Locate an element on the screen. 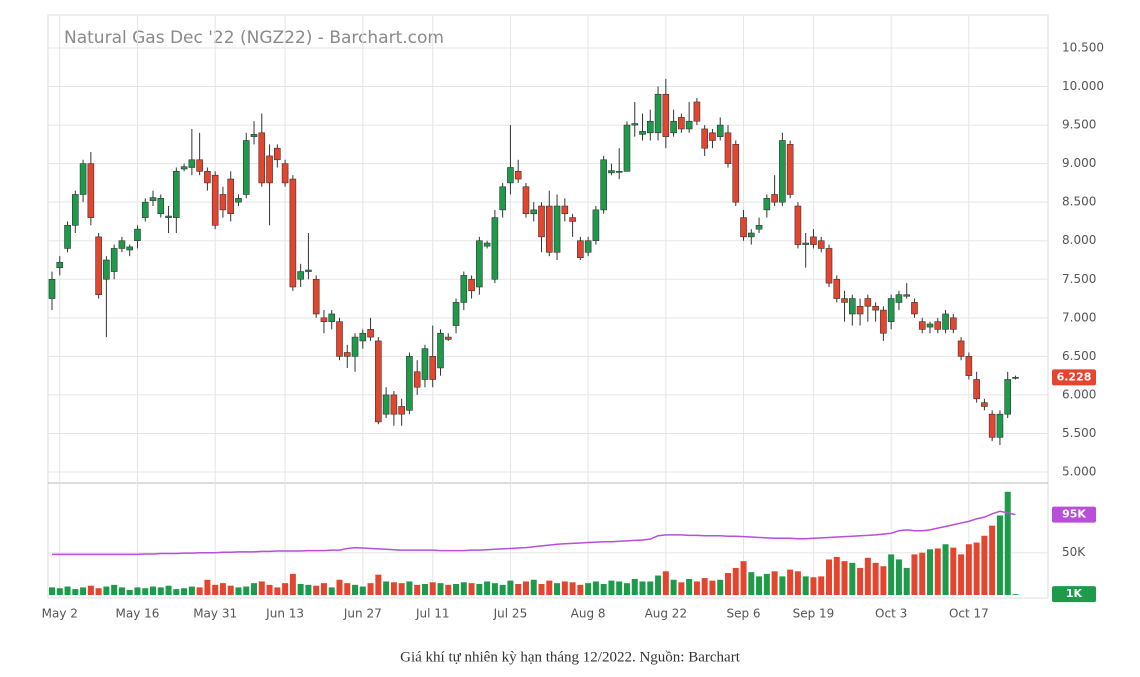 This screenshot has height=677, width=1140. value-tag-label: 95K is located at coordinates (1074, 514).